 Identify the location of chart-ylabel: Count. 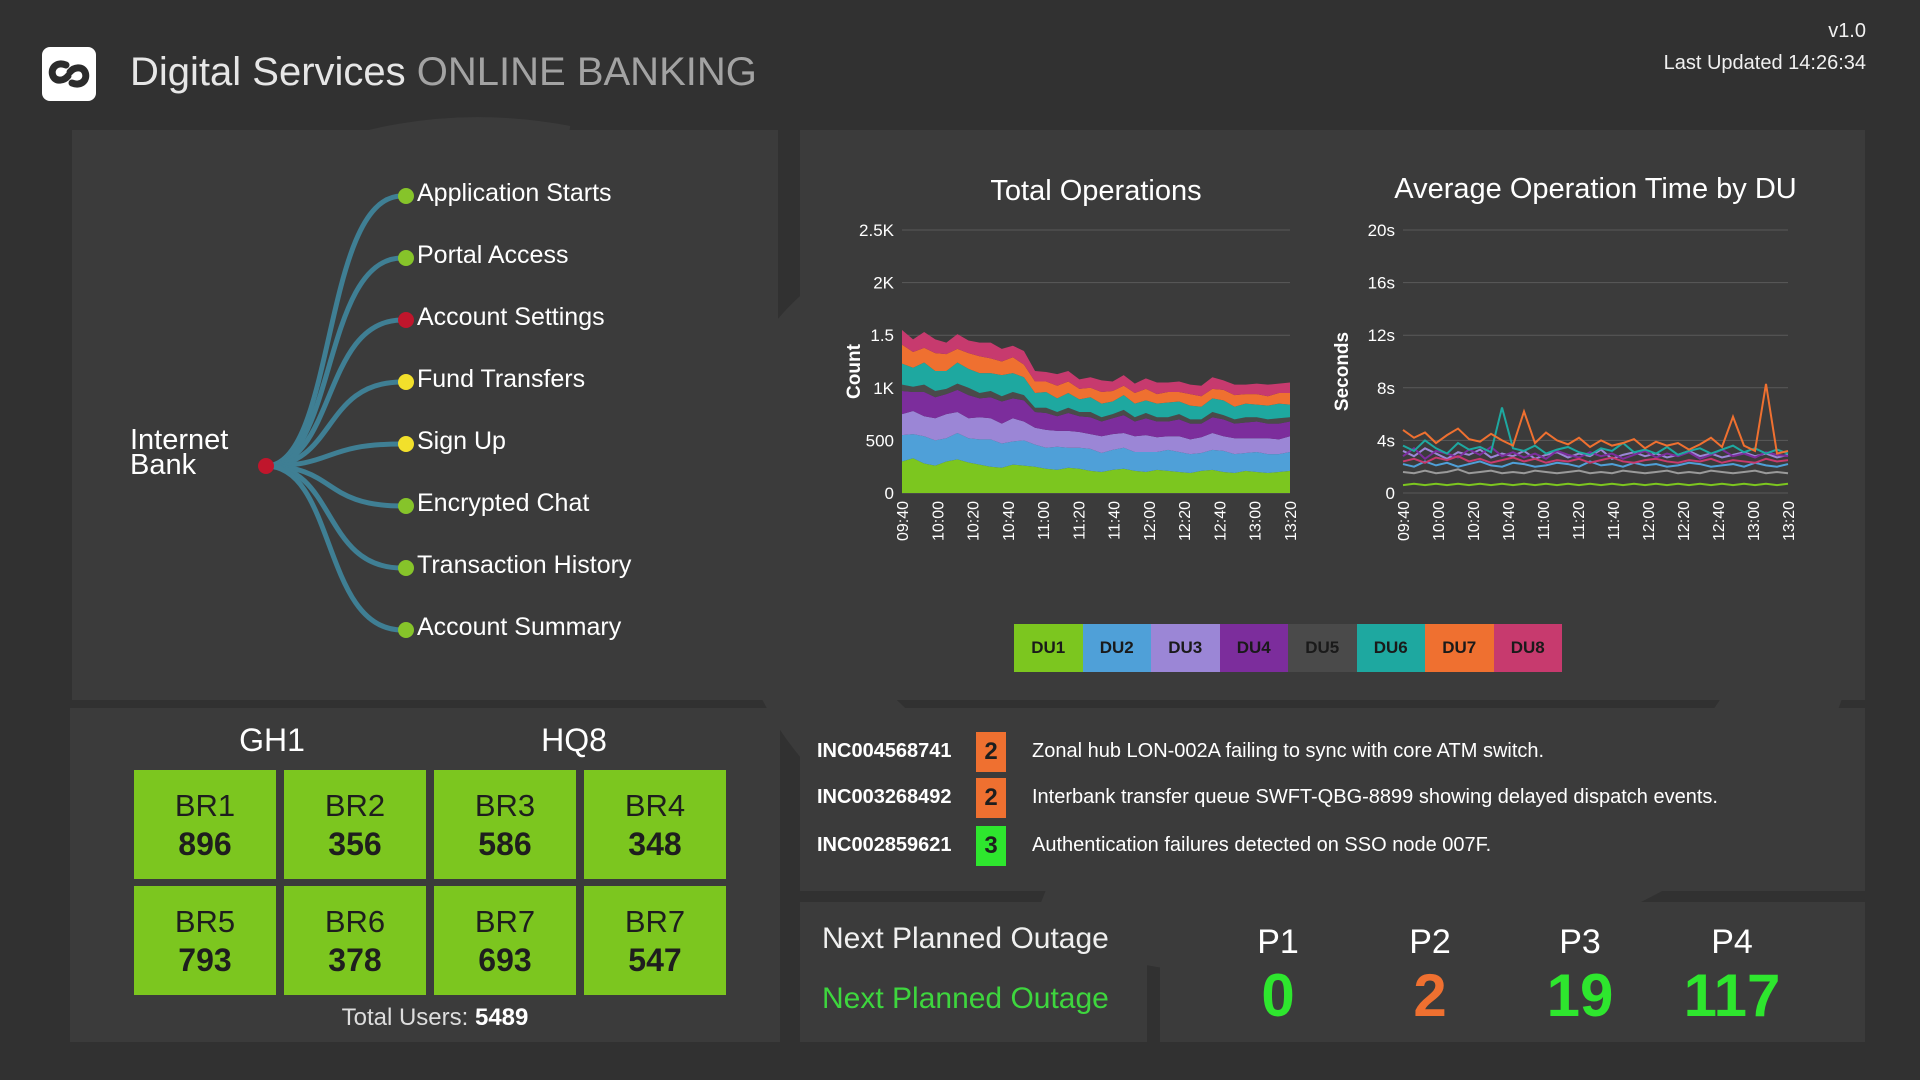
(854, 371).